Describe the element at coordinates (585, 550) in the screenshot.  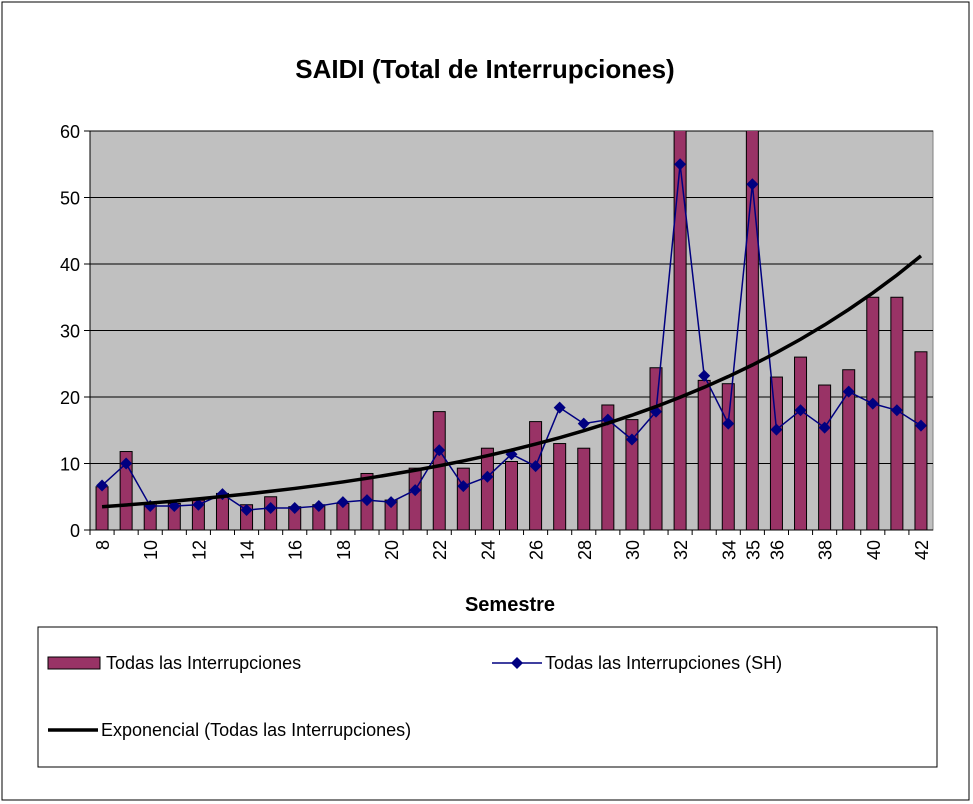
I see `x-tick-label: 28` at that location.